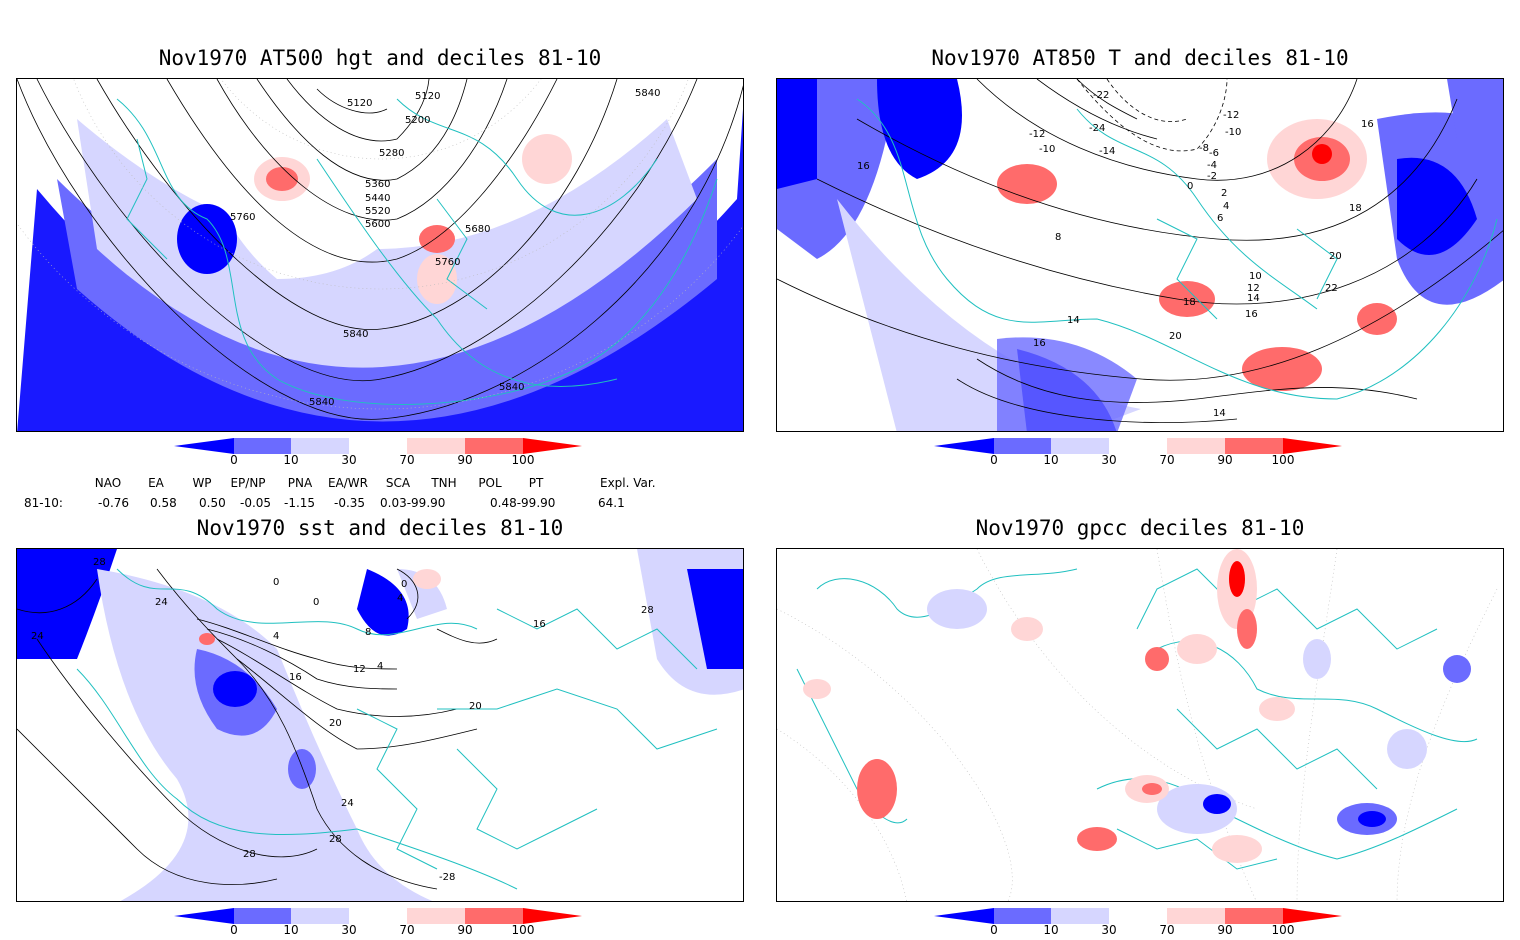  What do you see at coordinates (348, 483) in the screenshot?
I see `index-header: EA/WR` at bounding box center [348, 483].